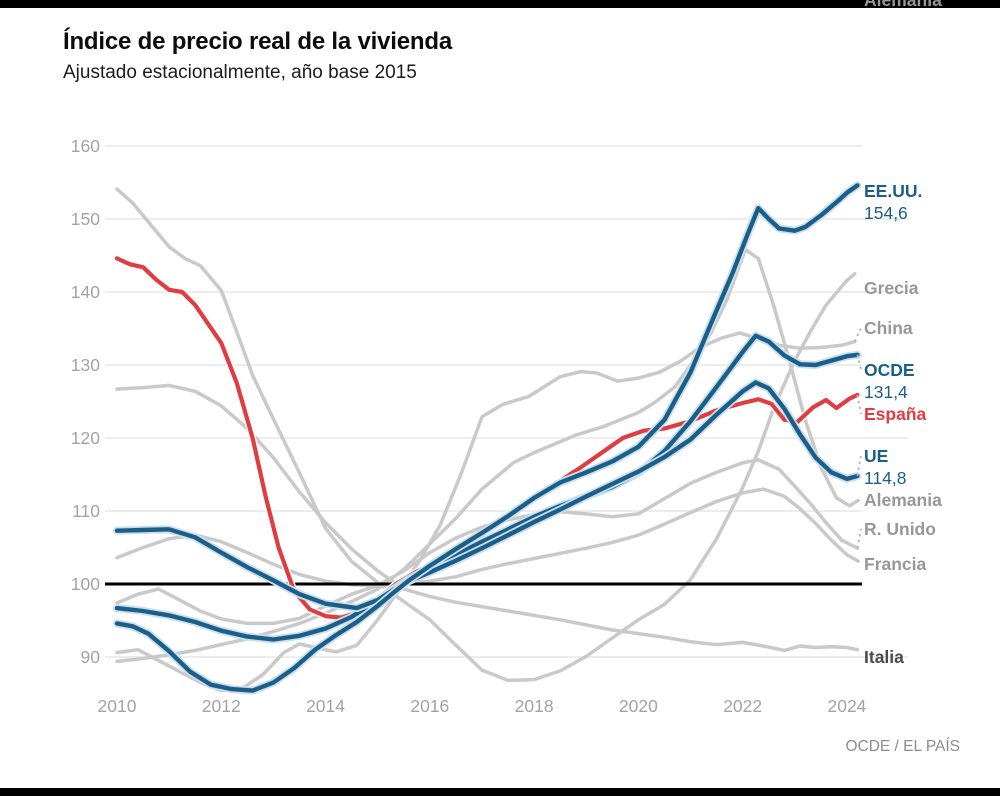 Image resolution: width=1000 pixels, height=796 pixels. Describe the element at coordinates (885, 478) in the screenshot. I see `series-label-text: 114,8` at that location.